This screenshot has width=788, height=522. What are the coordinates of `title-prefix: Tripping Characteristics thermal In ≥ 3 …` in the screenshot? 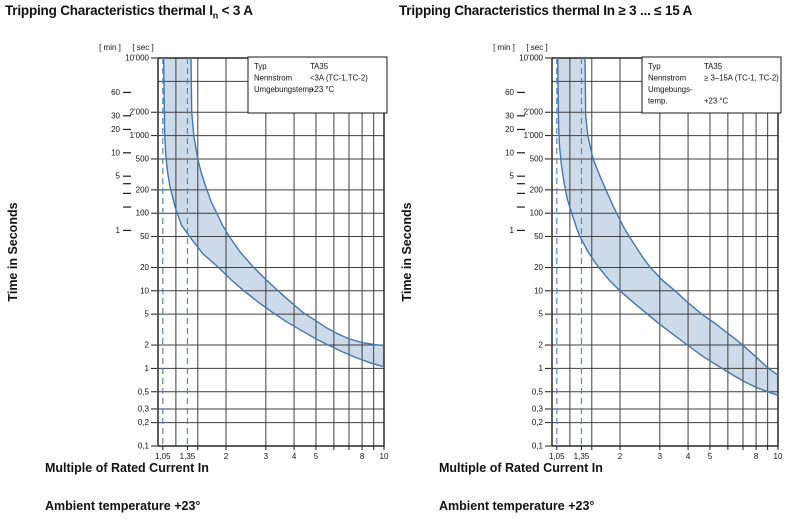 It's located at (546, 10).